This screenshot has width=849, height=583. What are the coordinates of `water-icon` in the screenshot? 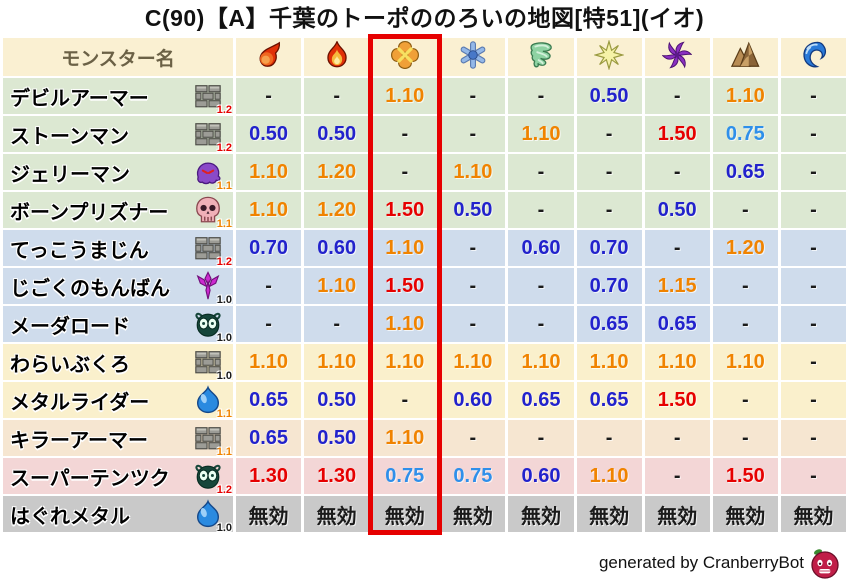 It's located at (813, 55).